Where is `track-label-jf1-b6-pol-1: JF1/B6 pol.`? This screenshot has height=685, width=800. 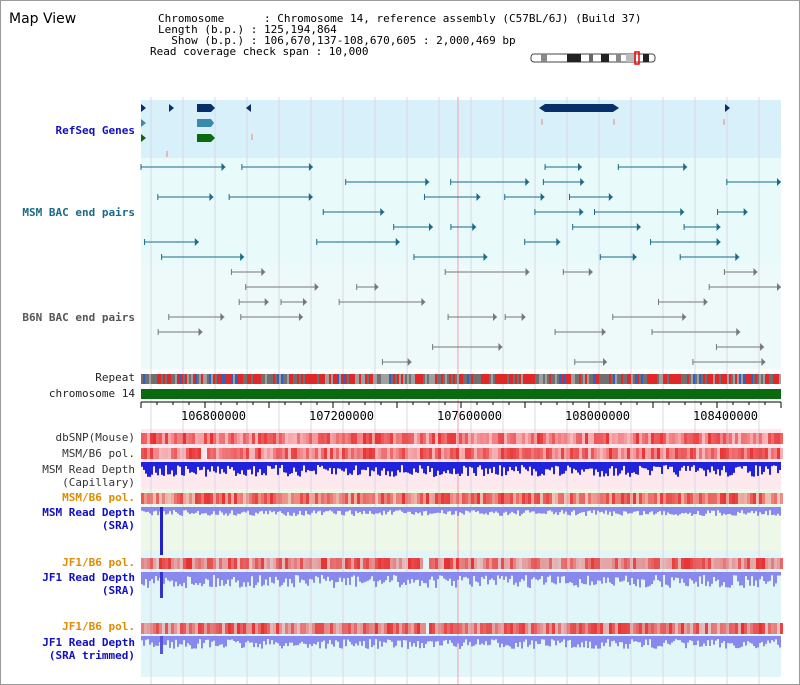 track-label-jf1-b6-pol-1: JF1/B6 pol. is located at coordinates (98, 562).